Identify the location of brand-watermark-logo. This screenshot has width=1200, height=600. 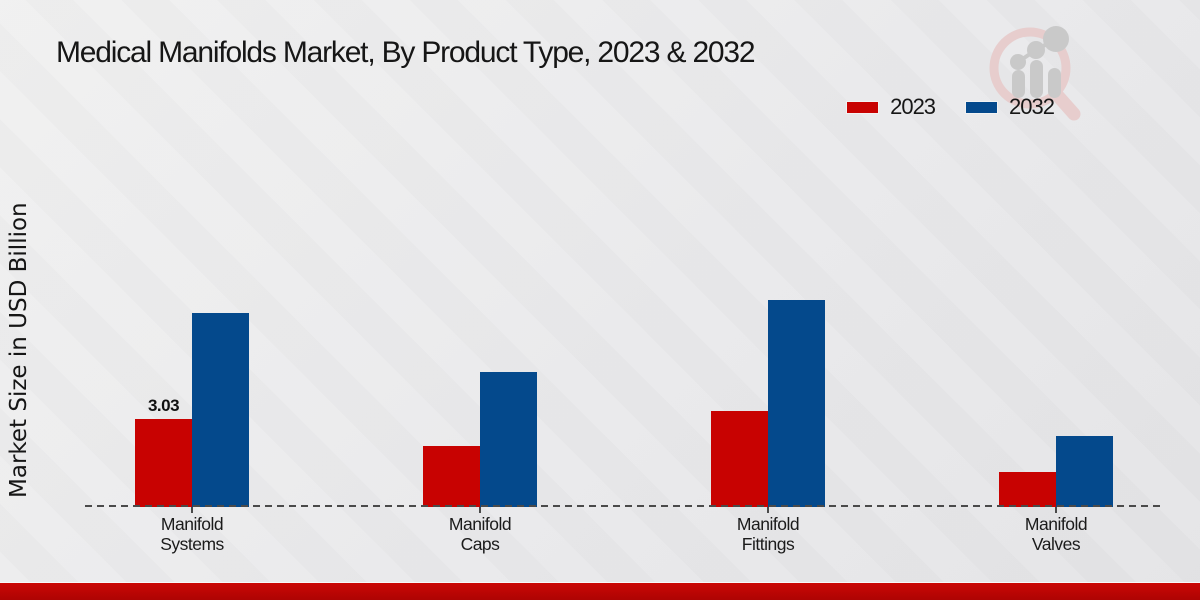
(1035, 73).